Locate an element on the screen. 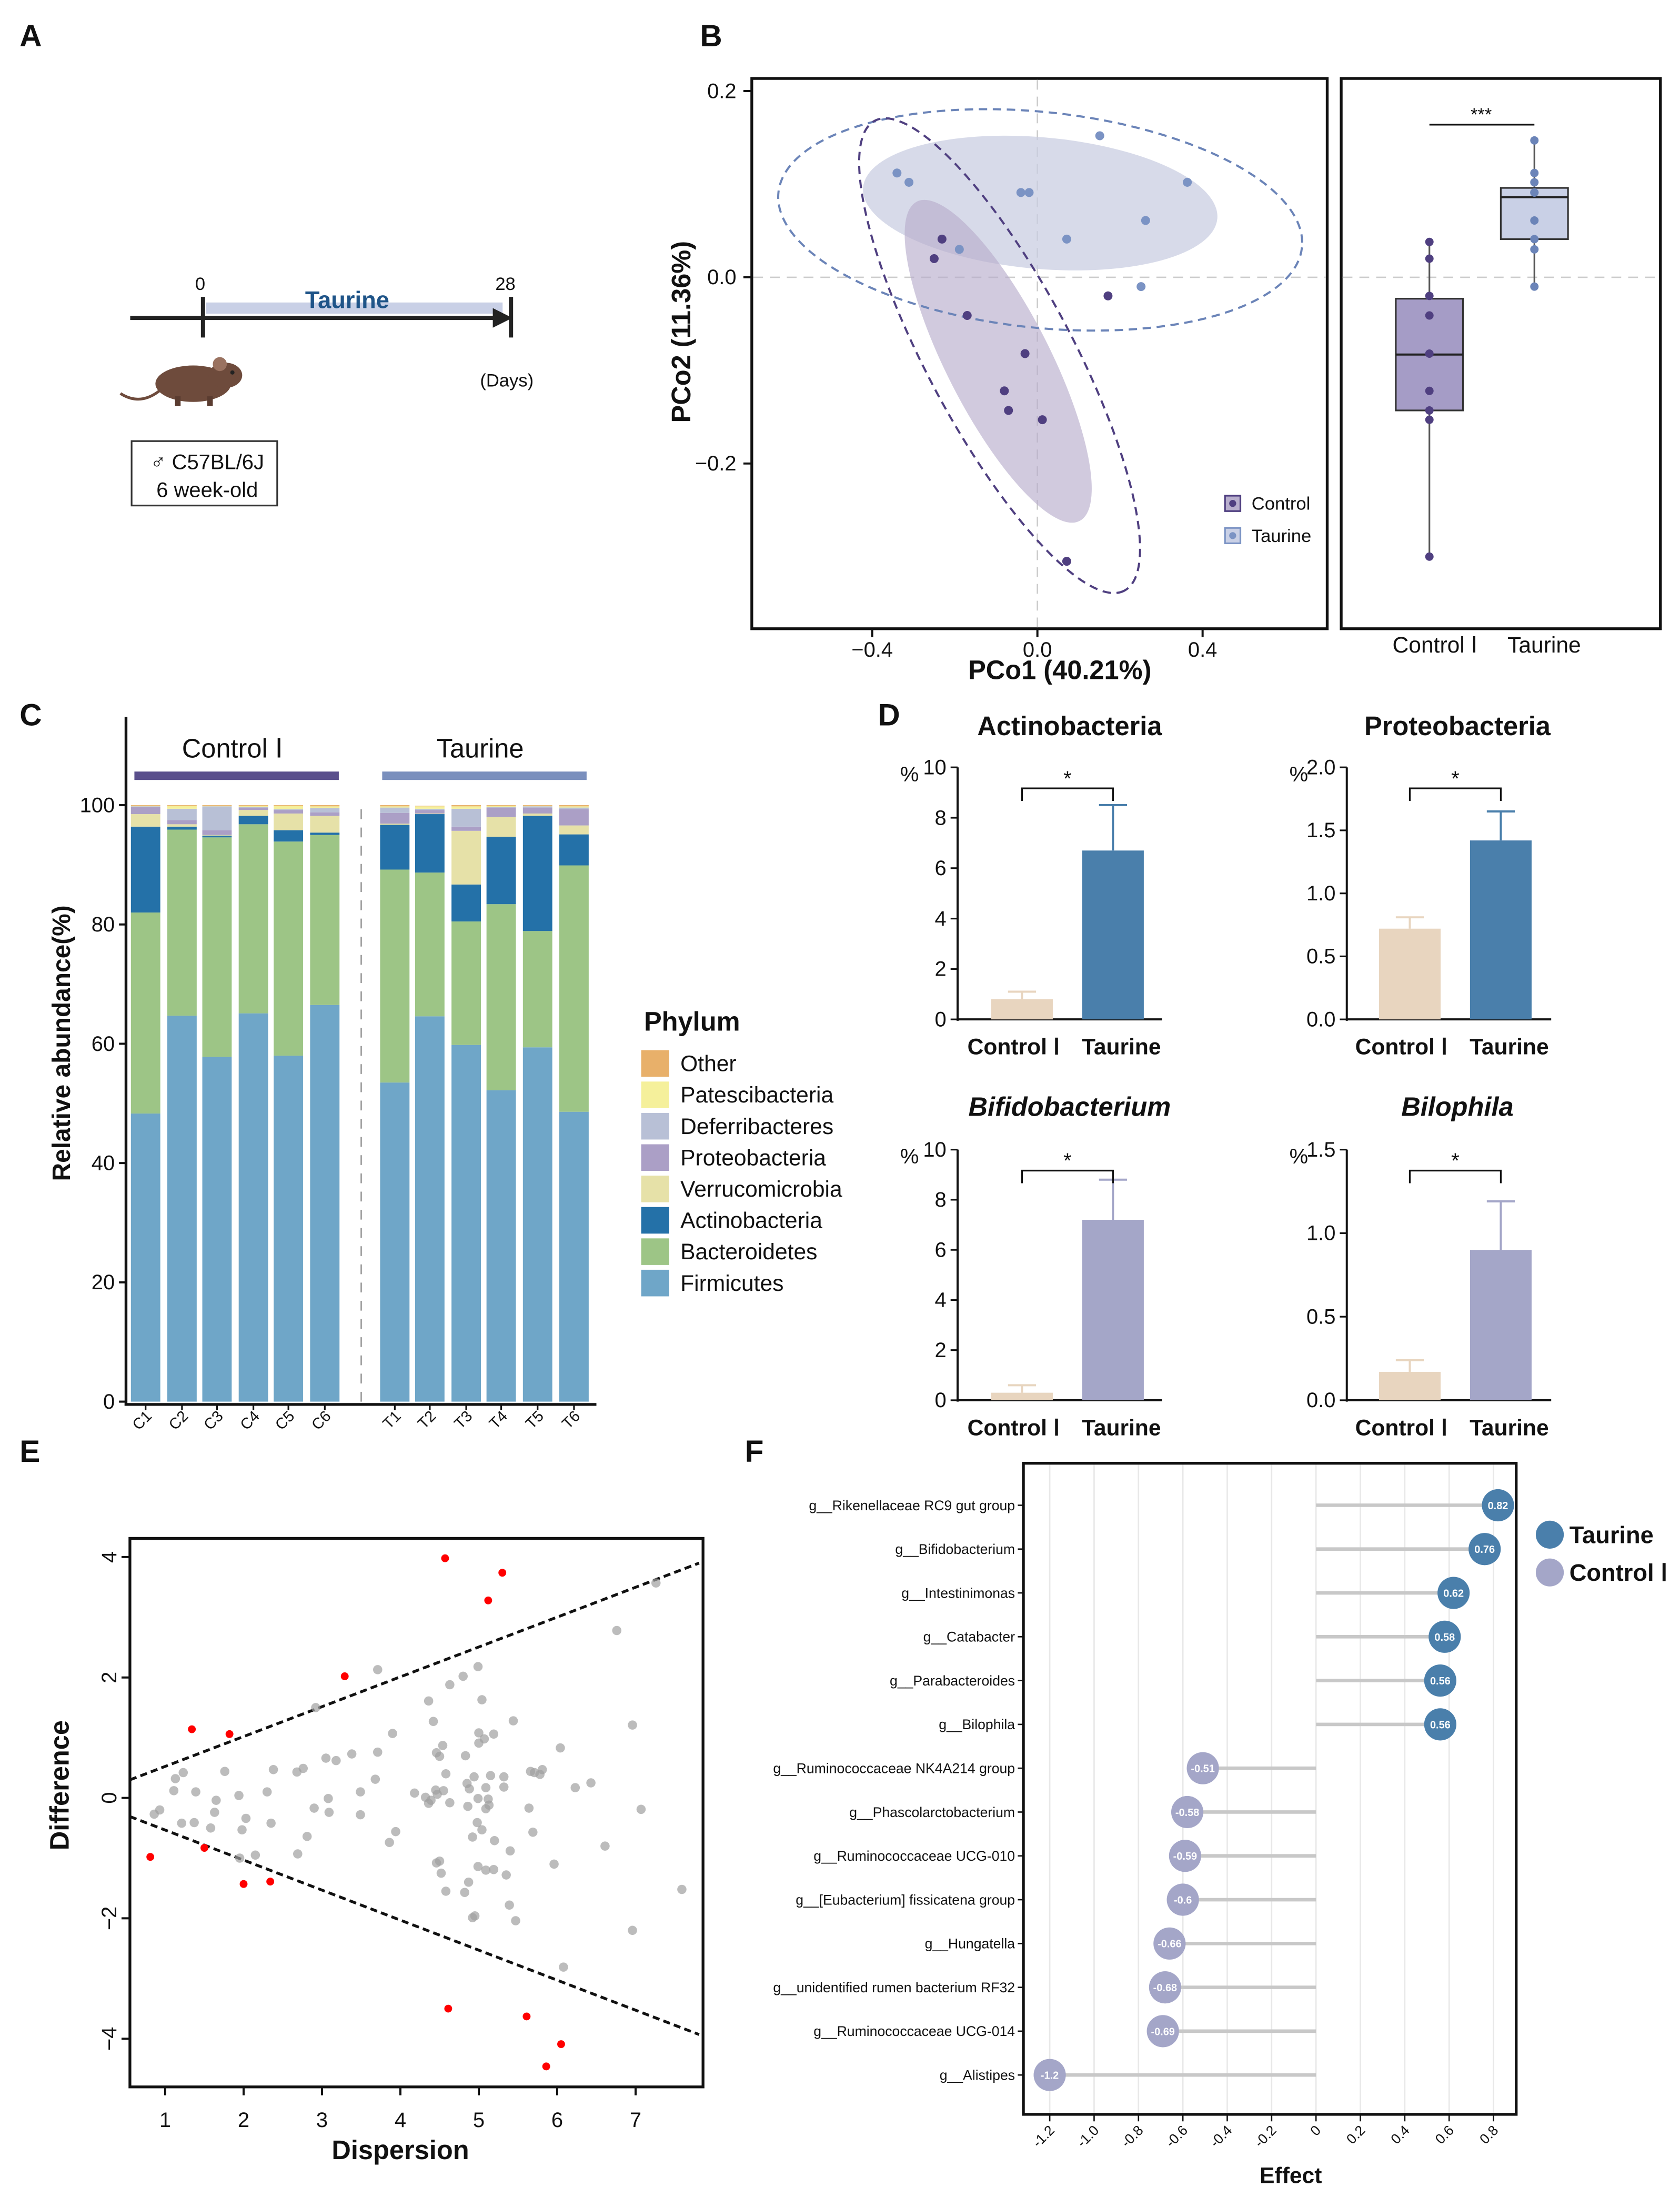 This screenshot has height=2197, width=1680. effect-value-label: 0.76 is located at coordinates (1484, 1550).